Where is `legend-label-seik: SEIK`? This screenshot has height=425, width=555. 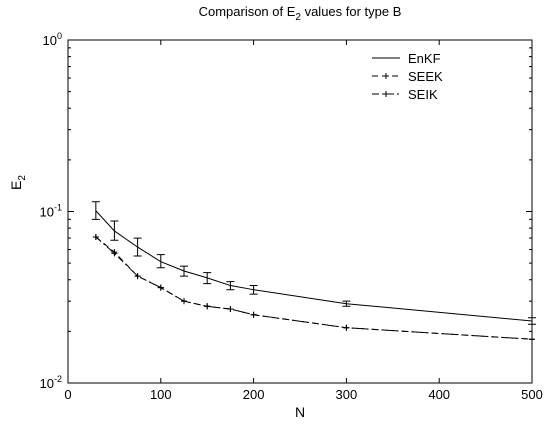 legend-label-seik: SEIK is located at coordinates (423, 94).